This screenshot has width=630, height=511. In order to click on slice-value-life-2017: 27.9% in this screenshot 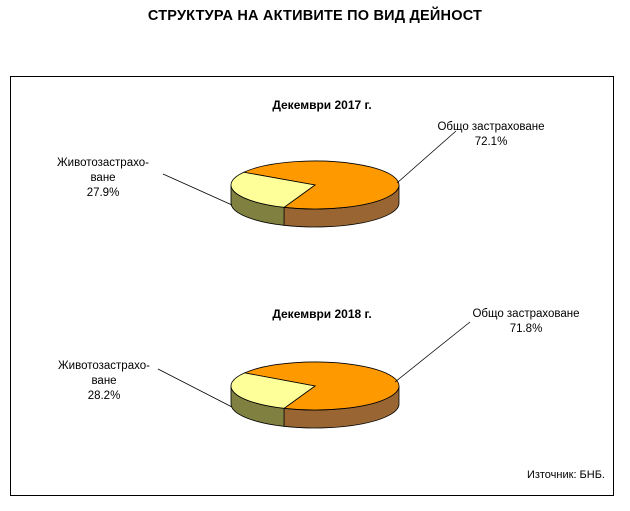, I will do `click(103, 193)`.